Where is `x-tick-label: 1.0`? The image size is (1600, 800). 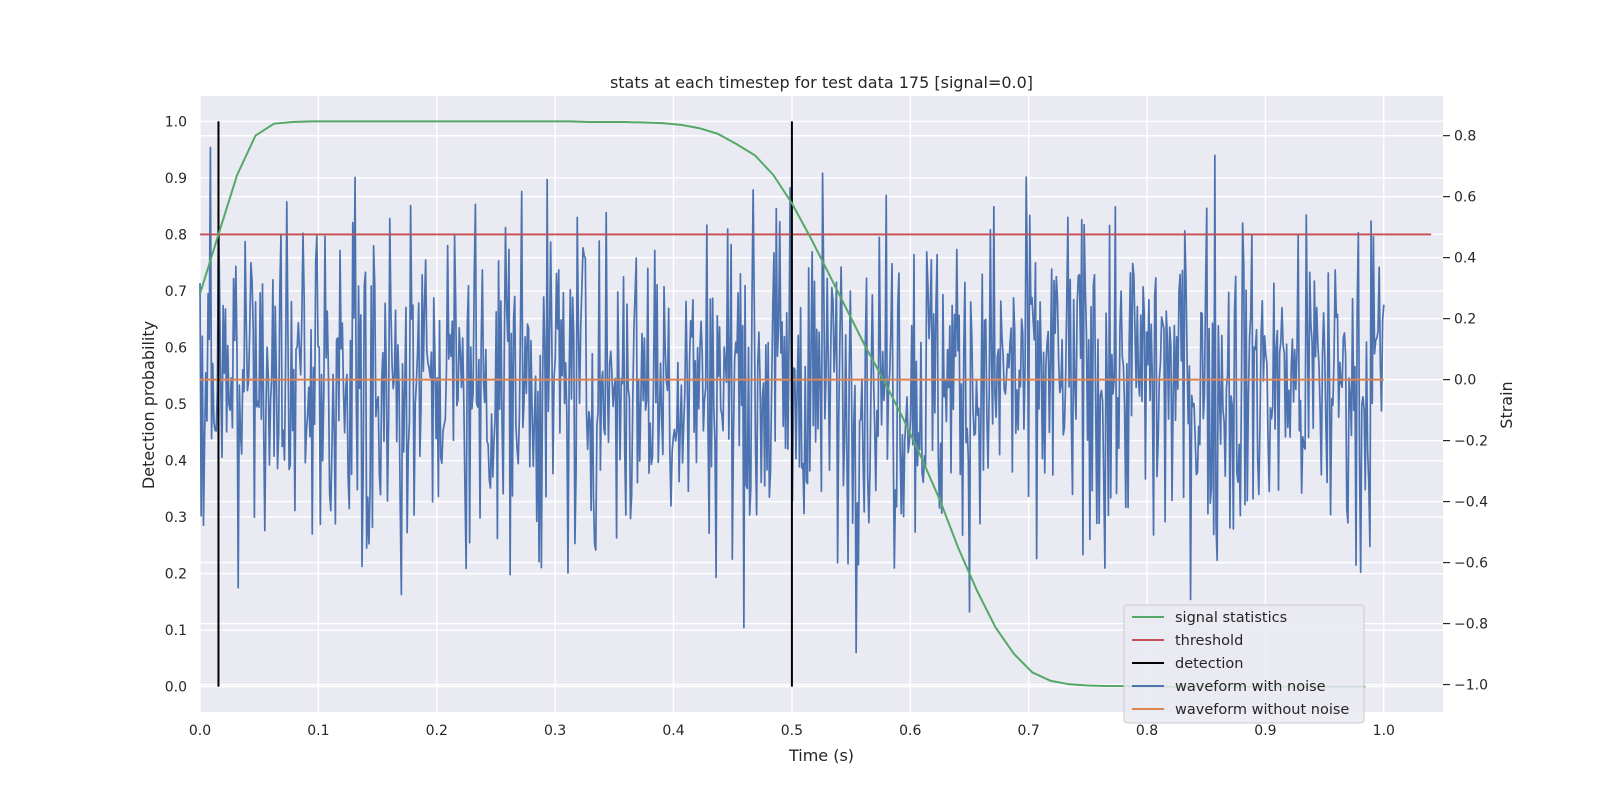 x-tick-label: 1.0 is located at coordinates (1384, 731).